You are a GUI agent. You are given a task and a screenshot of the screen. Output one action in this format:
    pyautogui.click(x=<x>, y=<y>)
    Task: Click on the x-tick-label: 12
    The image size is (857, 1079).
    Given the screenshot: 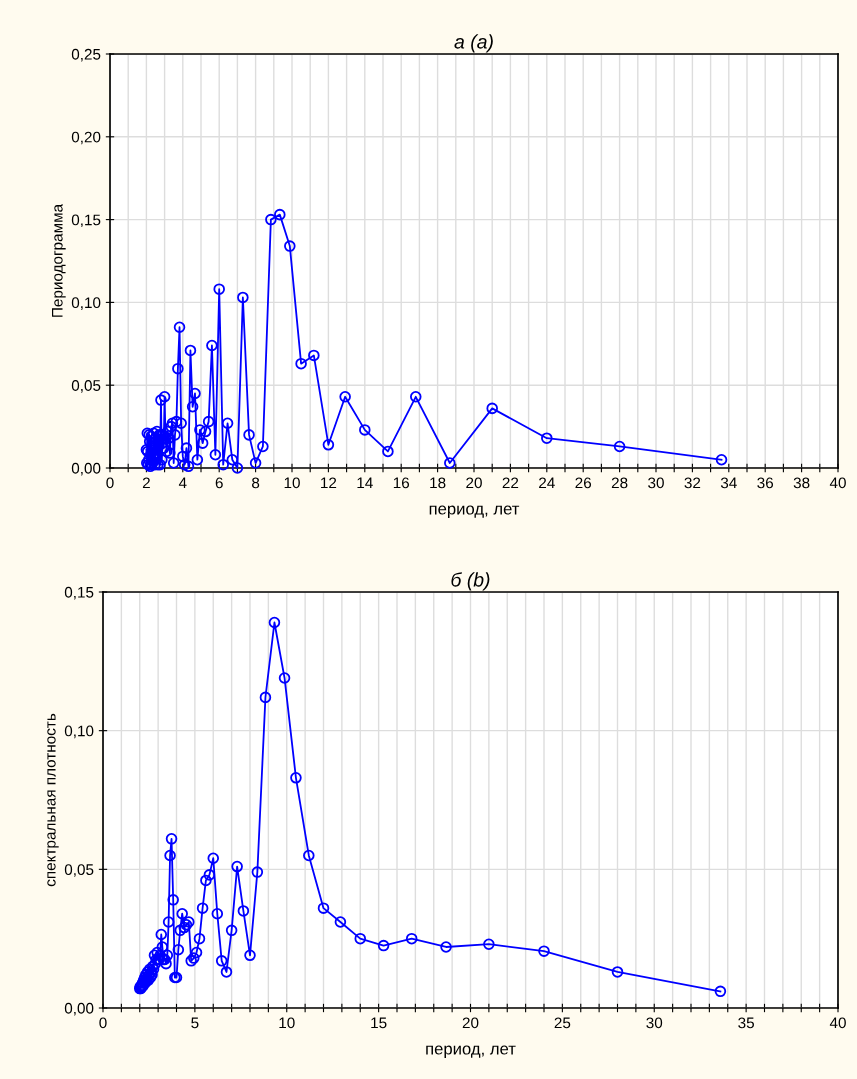 What is the action you would take?
    pyautogui.click(x=329, y=483)
    